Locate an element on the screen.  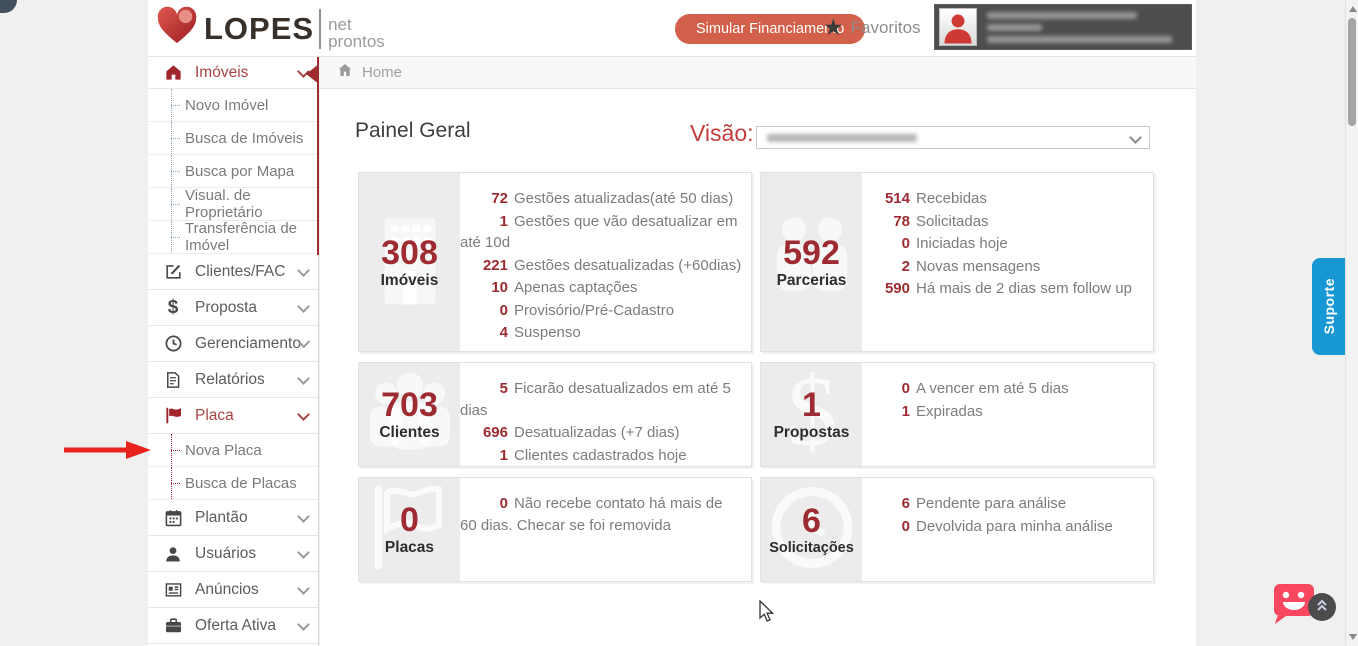
scrollbar-thumb is located at coordinates (1352, 72).